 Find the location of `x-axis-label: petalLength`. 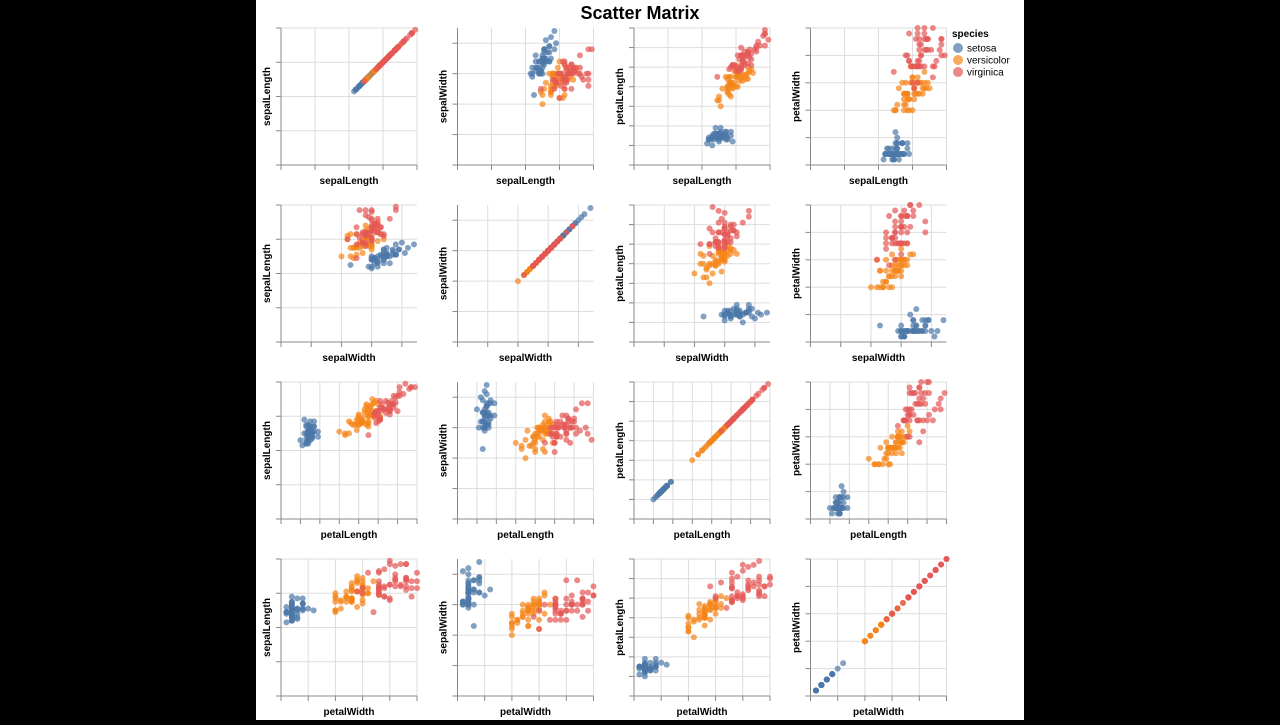

x-axis-label: petalLength is located at coordinates (702, 535).